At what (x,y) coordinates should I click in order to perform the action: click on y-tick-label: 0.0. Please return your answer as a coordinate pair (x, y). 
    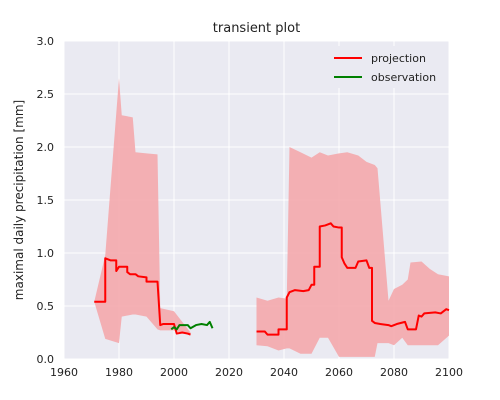
    Looking at the image, I should click on (46, 359).